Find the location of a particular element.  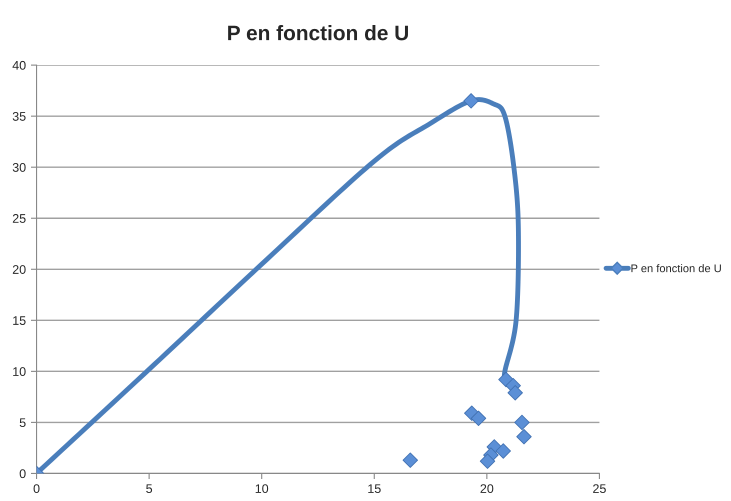

x-tick-label: 0 is located at coordinates (37, 489).